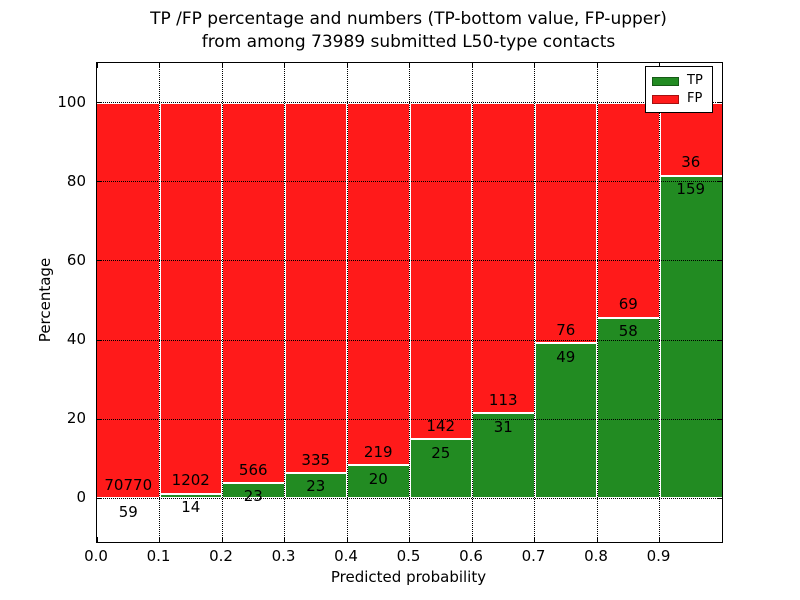  What do you see at coordinates (191, 507) in the screenshot?
I see `tp-count-label: 14` at bounding box center [191, 507].